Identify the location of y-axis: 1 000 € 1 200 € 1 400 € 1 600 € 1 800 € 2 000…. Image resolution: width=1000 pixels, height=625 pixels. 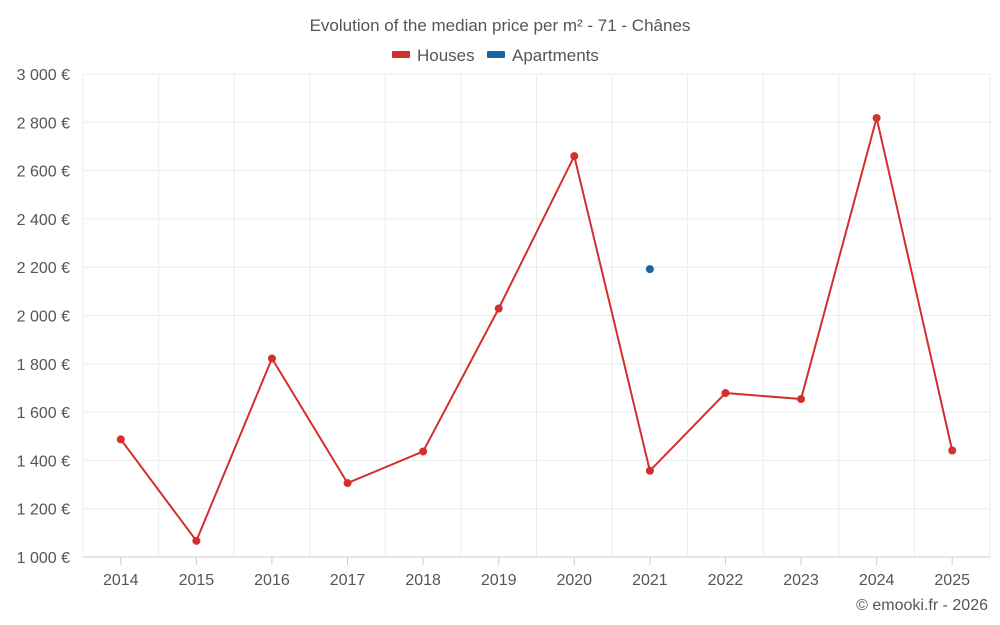
(43, 317).